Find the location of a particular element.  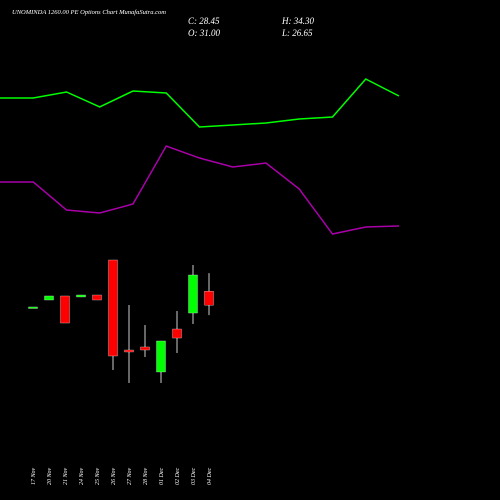

x-tick-label: 26 Nov is located at coordinates (114, 476).